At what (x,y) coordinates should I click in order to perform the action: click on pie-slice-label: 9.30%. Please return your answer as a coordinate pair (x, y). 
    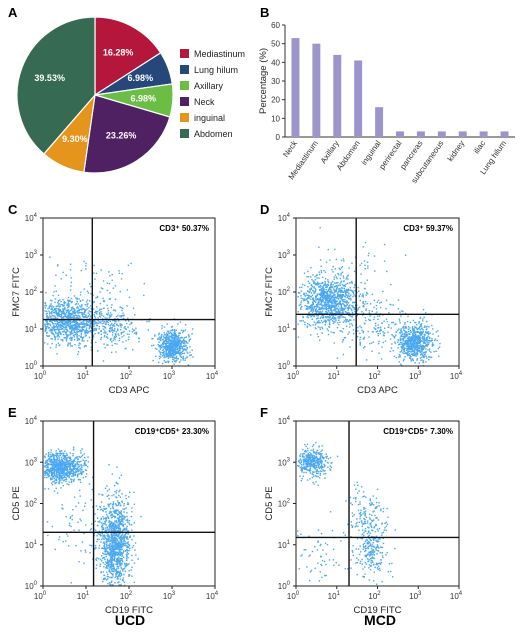
    Looking at the image, I should click on (75, 139).